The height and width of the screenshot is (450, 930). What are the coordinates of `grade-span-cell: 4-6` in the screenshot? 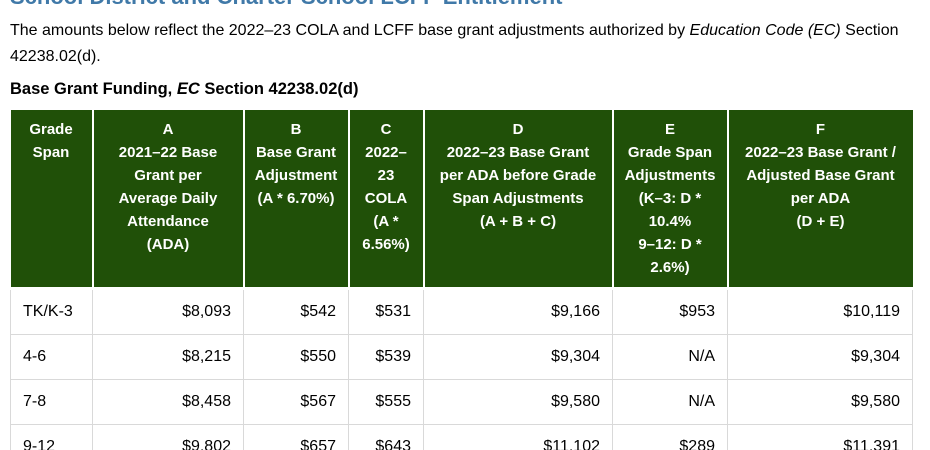 It's located at (51, 357).